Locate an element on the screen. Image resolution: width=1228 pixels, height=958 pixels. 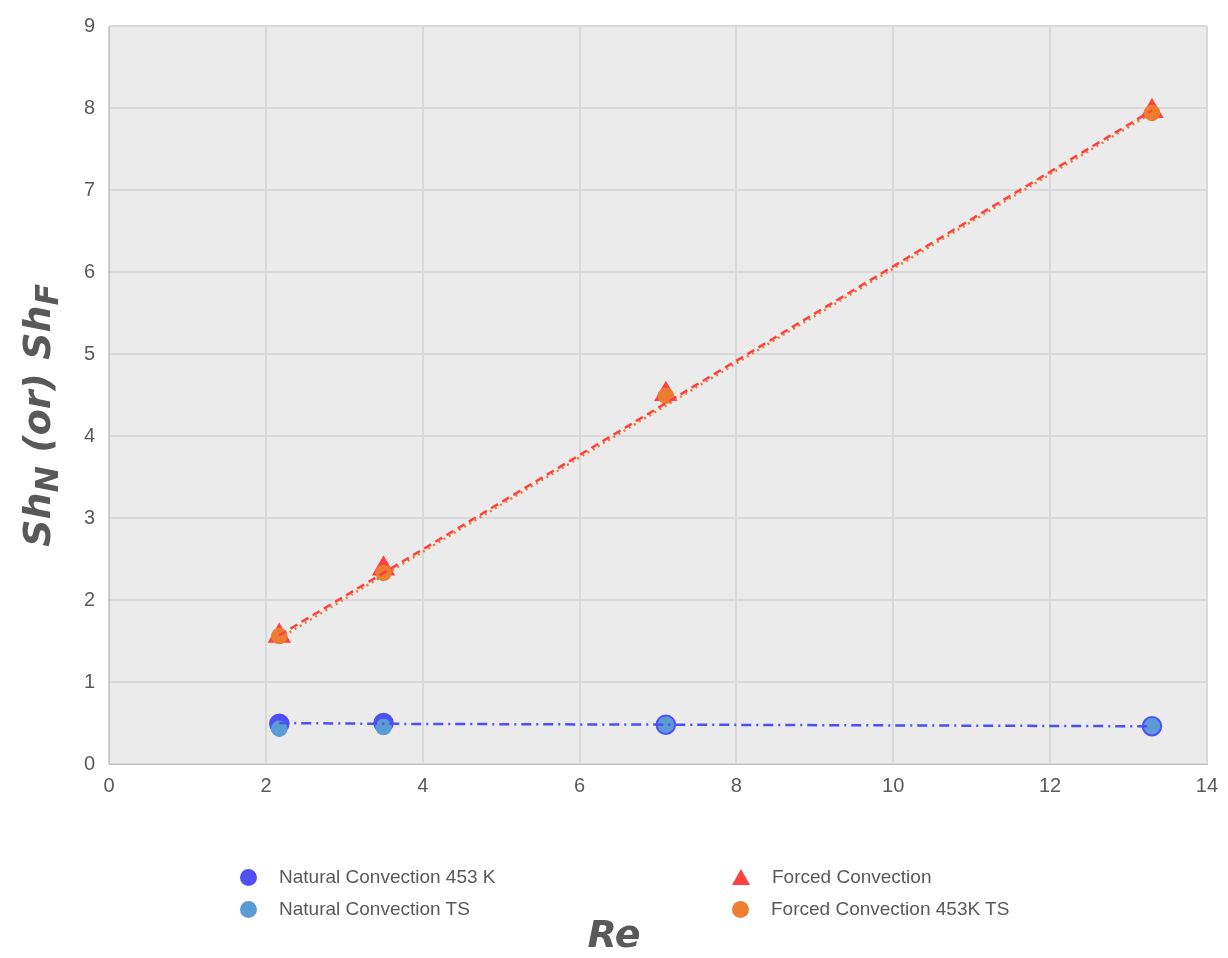
legend-label: Forced Convection is located at coordinates (852, 877).